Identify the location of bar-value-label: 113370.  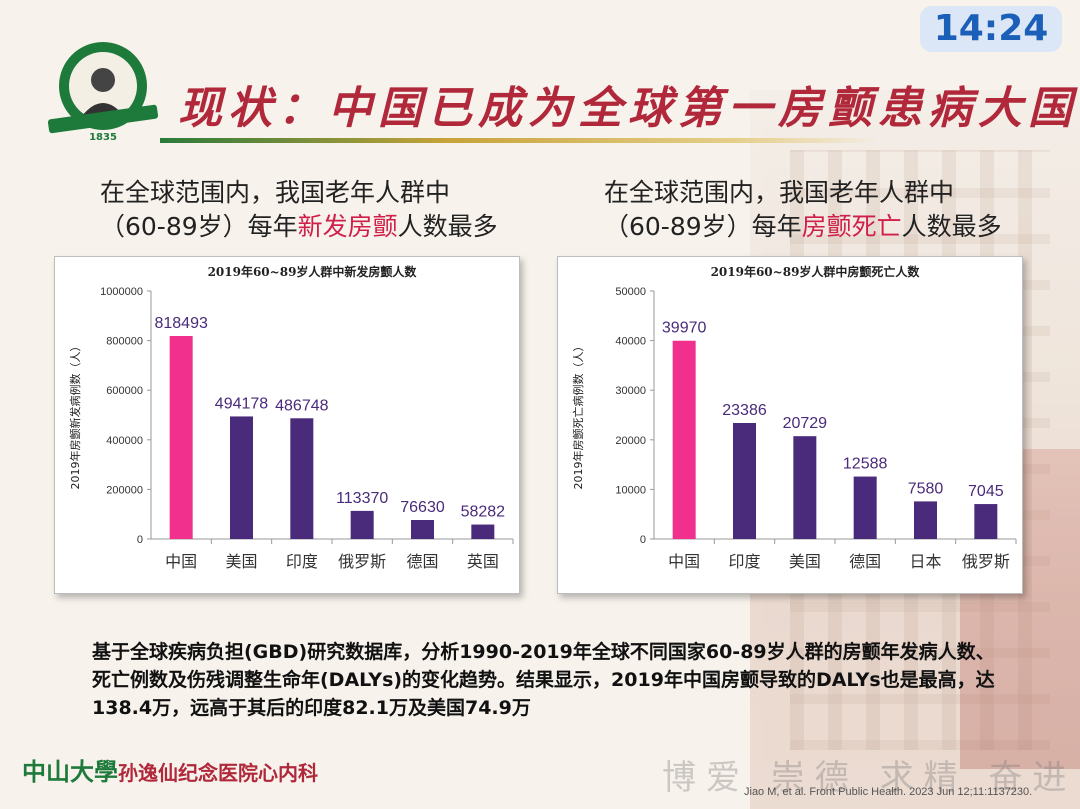
(362, 498).